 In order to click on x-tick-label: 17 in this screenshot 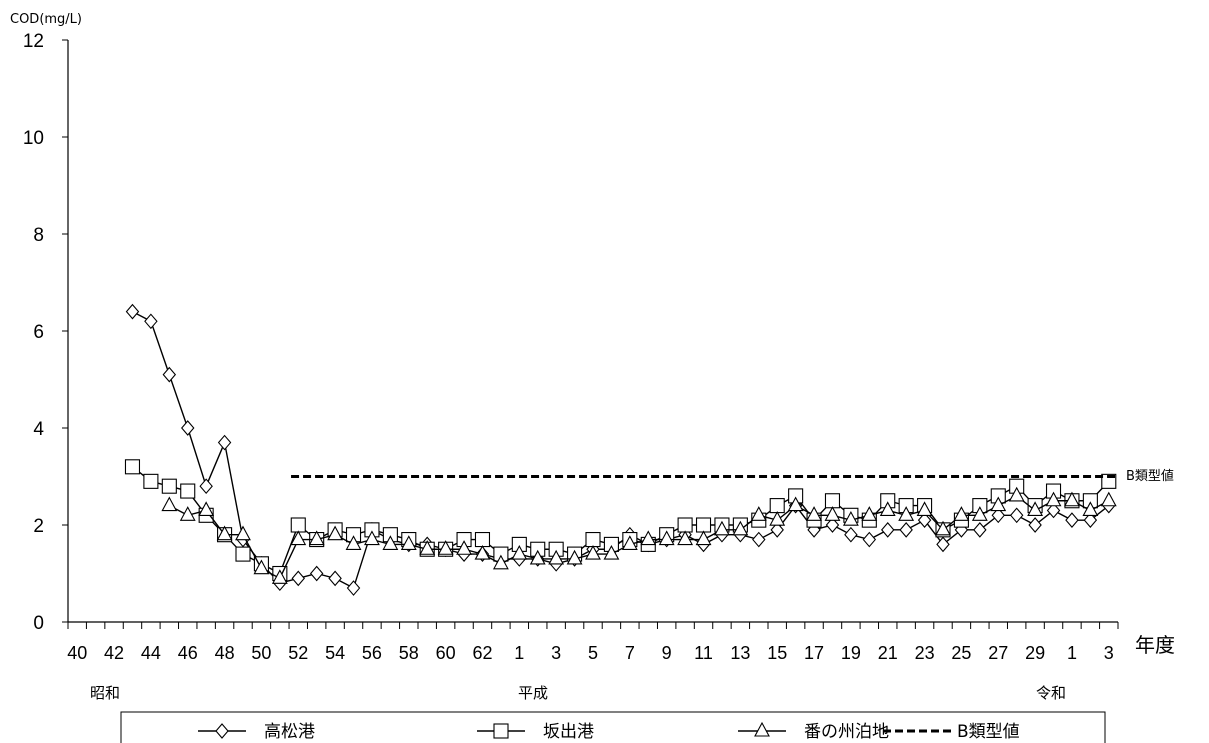, I will do `click(814, 653)`.